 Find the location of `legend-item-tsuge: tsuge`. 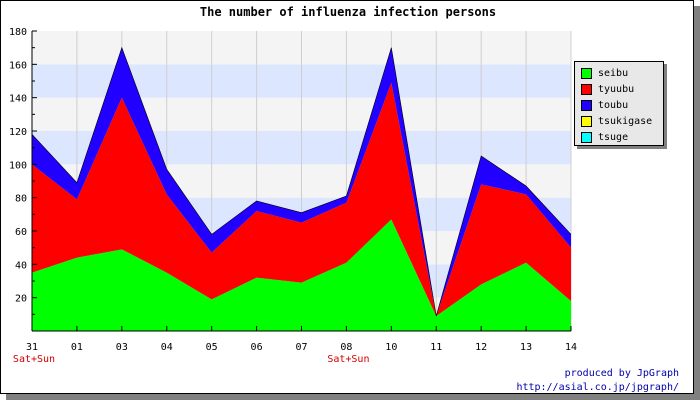

legend-item-tsuge: tsuge is located at coordinates (622, 137).